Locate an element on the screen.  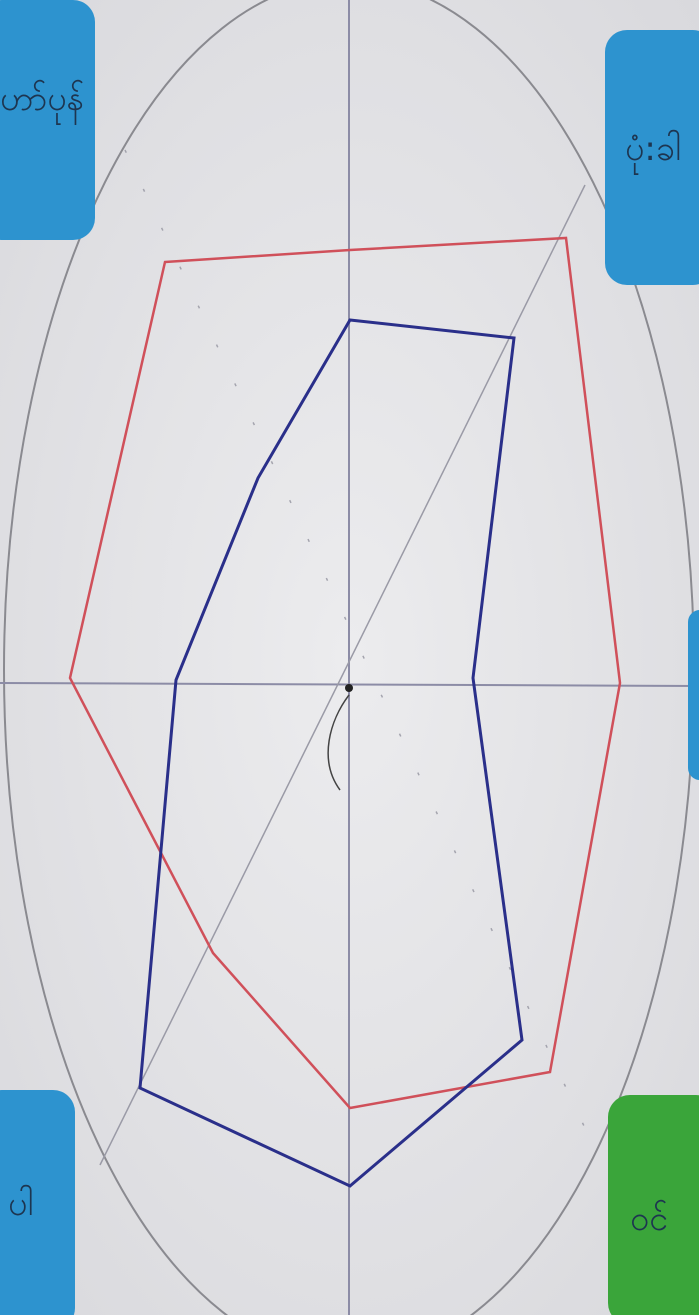
card-label: ပုံ:ခါ is located at coordinates (653, 152).